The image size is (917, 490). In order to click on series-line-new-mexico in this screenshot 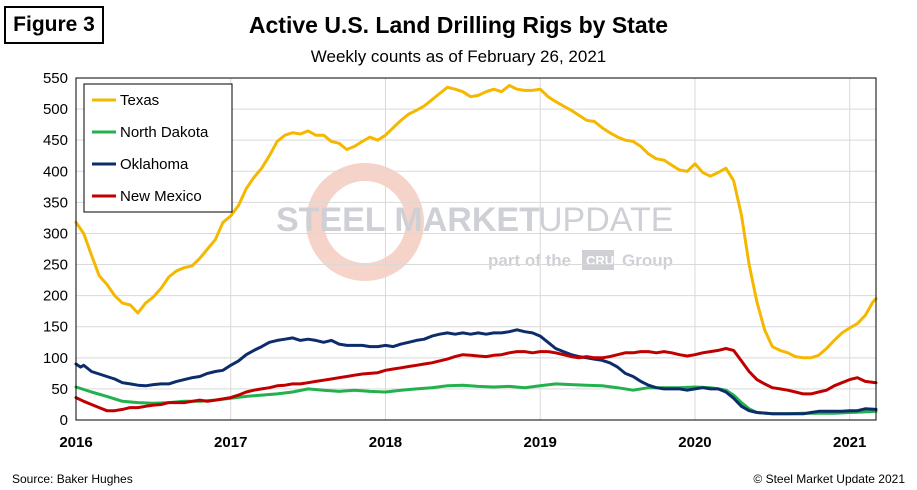, I will do `click(476, 380)`.